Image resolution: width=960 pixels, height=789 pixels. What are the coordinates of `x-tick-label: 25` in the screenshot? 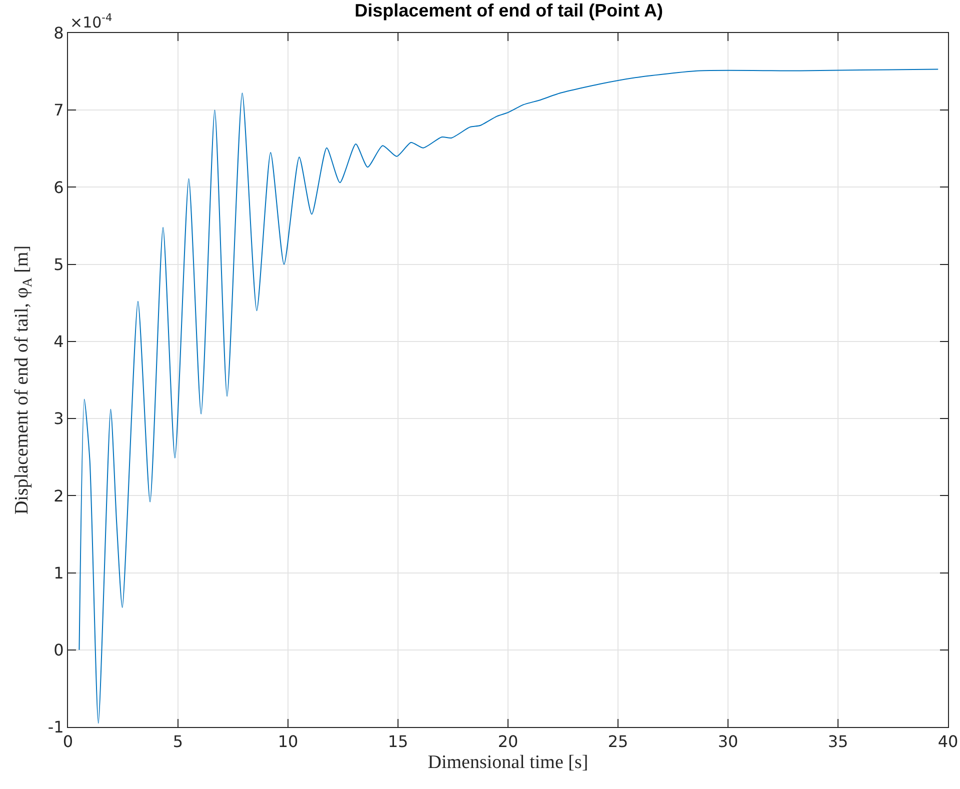 It's located at (618, 742).